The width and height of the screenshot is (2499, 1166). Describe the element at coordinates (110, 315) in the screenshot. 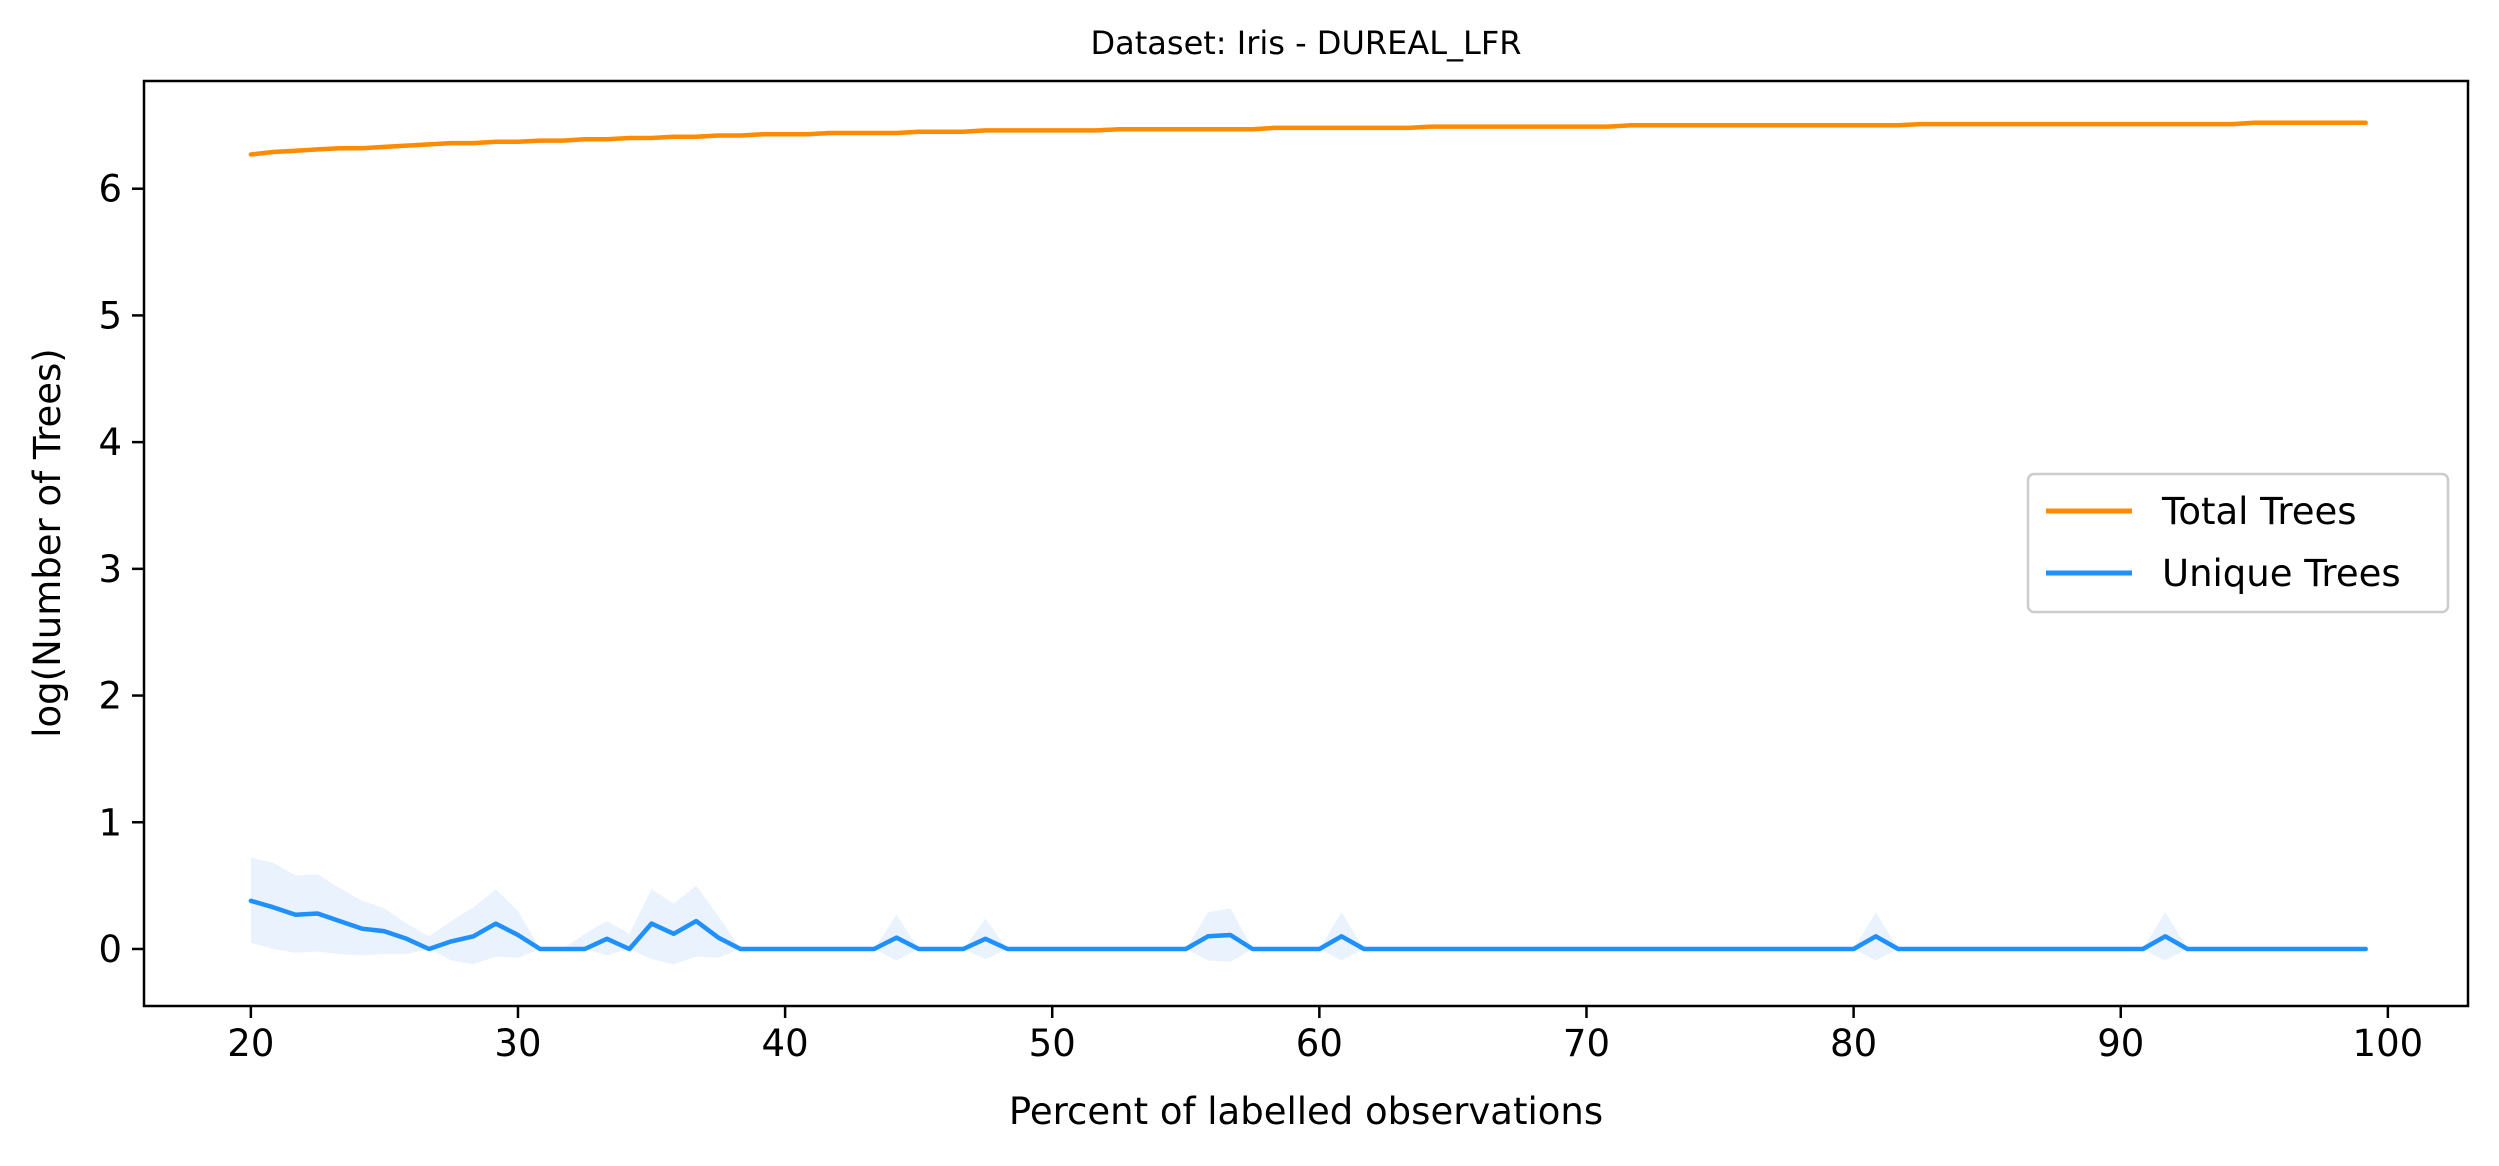

I see `y-tick-label: 5` at that location.